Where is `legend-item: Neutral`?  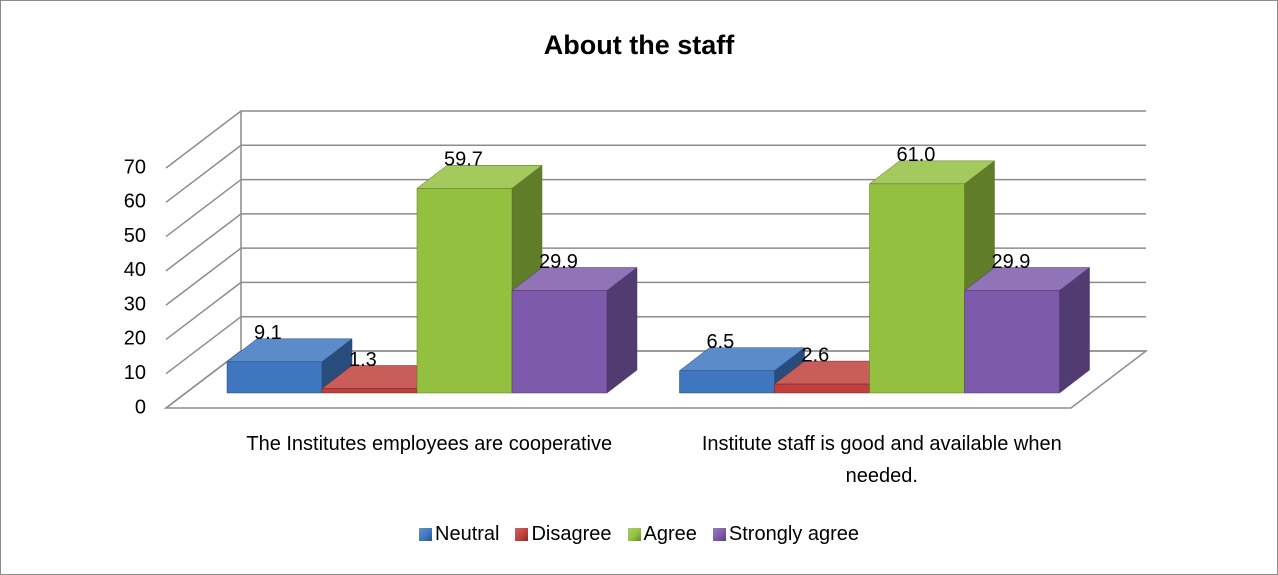 legend-item: Neutral is located at coordinates (459, 534).